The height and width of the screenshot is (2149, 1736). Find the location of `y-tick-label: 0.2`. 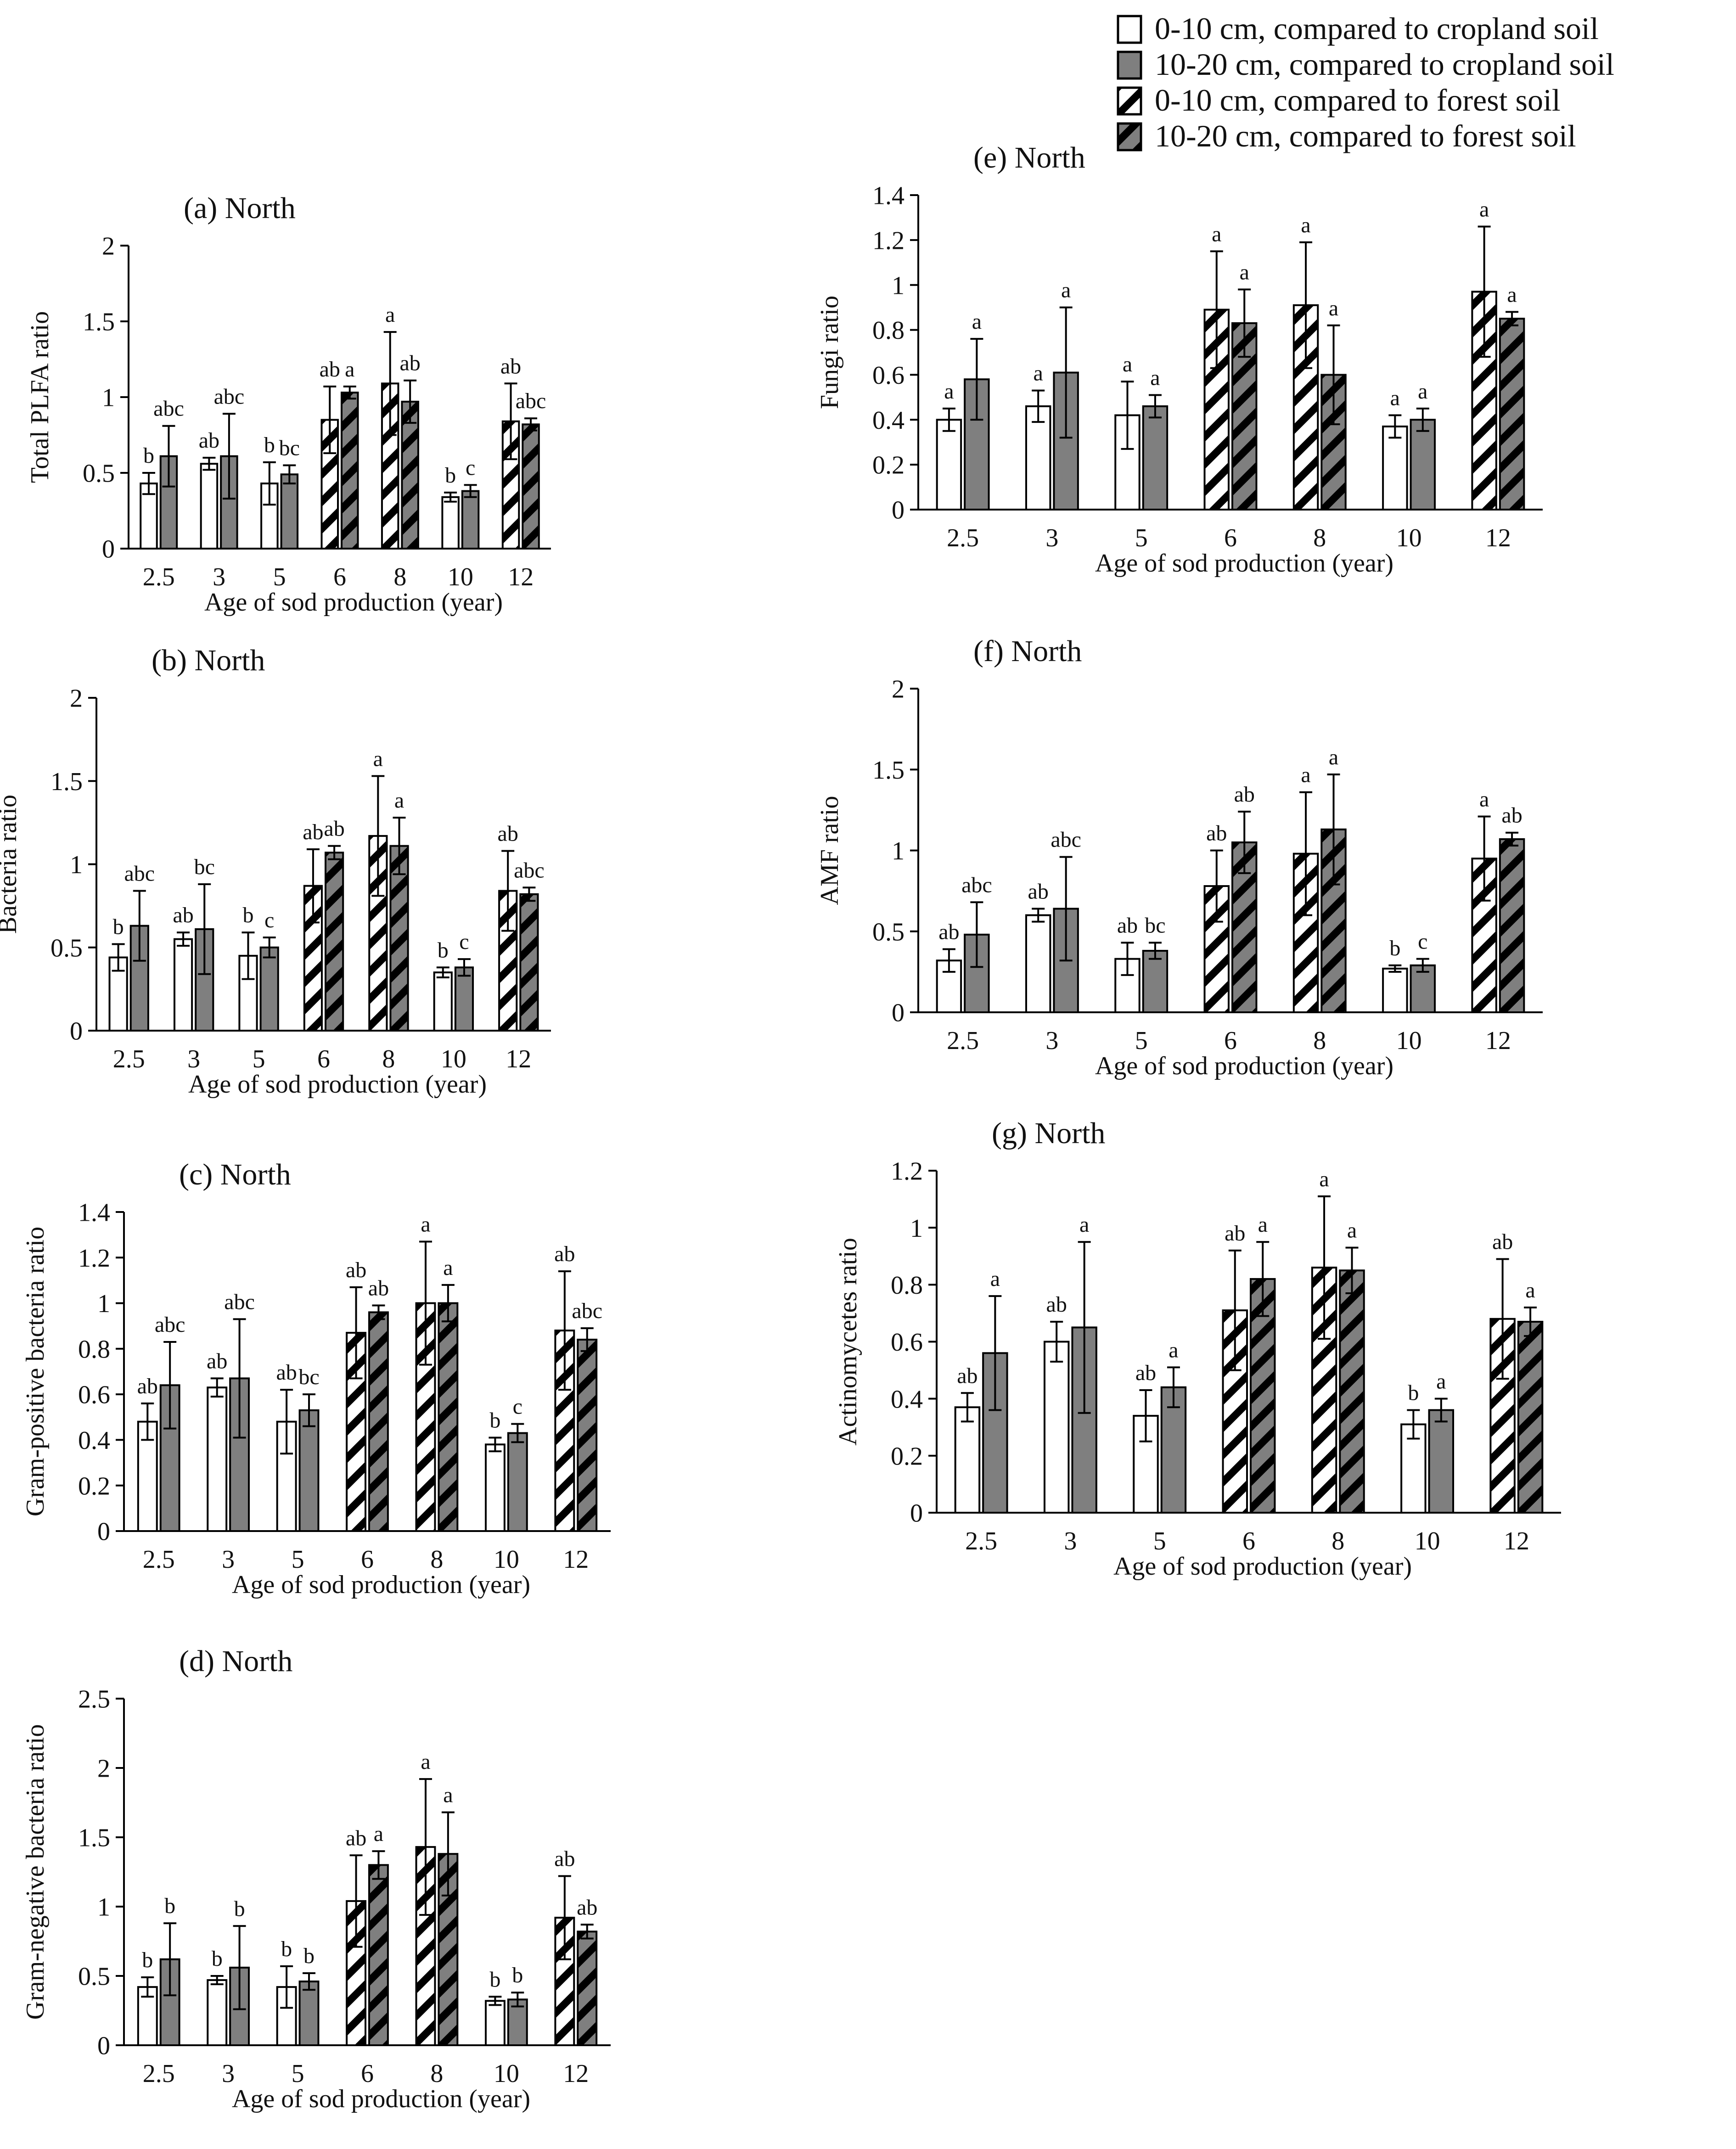

y-tick-label: 0.2 is located at coordinates (907, 1456).